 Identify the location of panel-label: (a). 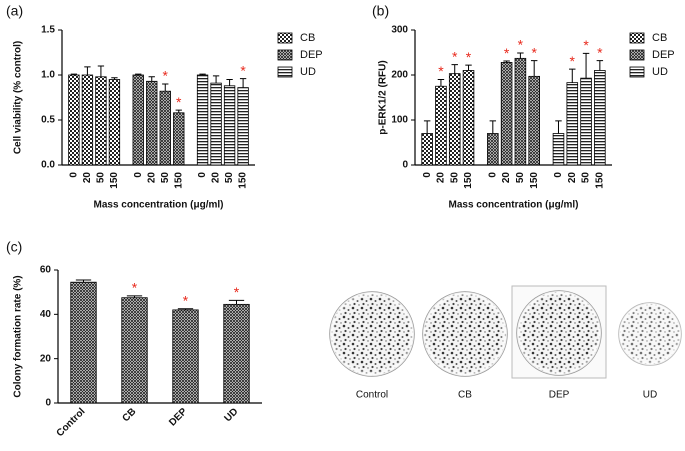
(14, 11).